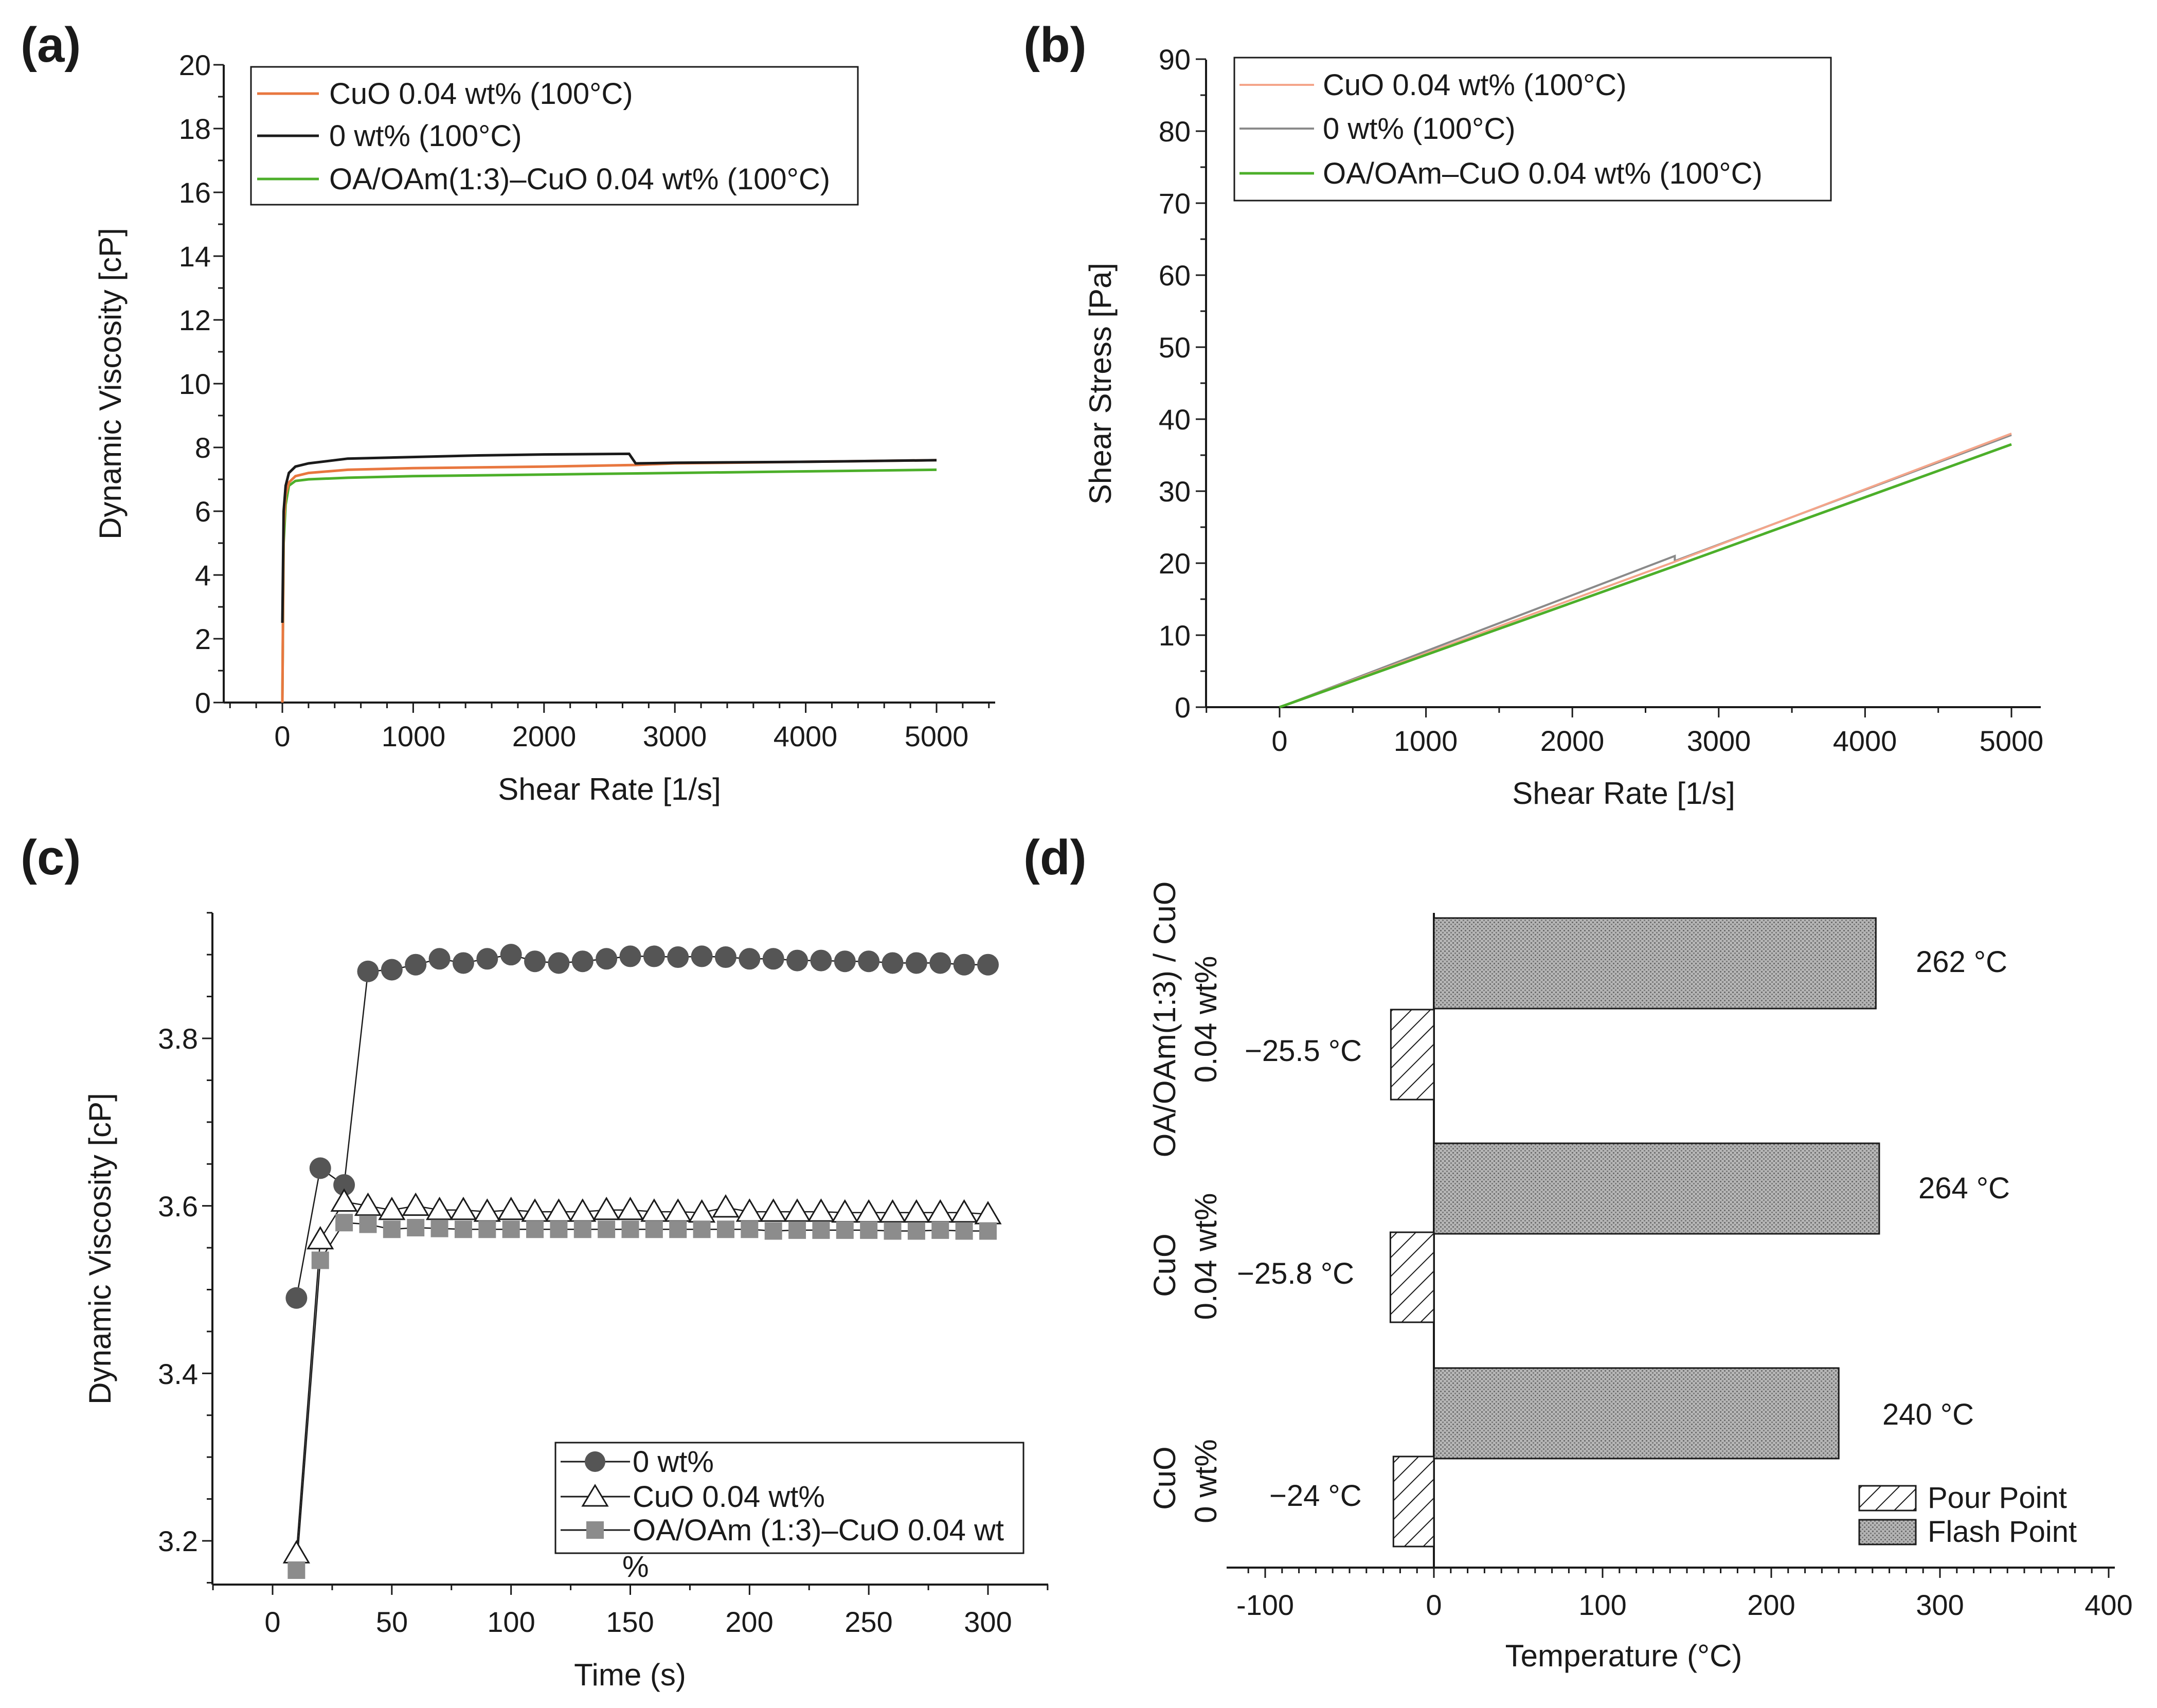  I want to click on d-x-axis-title: Temperature (°C), so click(1623, 1656).